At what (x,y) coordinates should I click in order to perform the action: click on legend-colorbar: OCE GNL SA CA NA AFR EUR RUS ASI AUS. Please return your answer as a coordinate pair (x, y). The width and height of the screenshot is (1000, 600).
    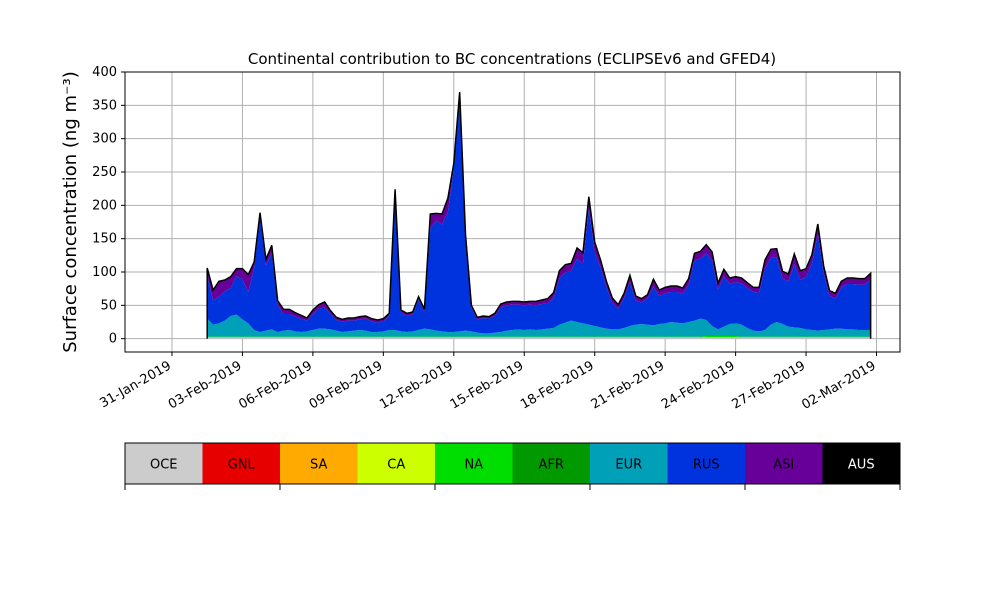
    Looking at the image, I should click on (512, 466).